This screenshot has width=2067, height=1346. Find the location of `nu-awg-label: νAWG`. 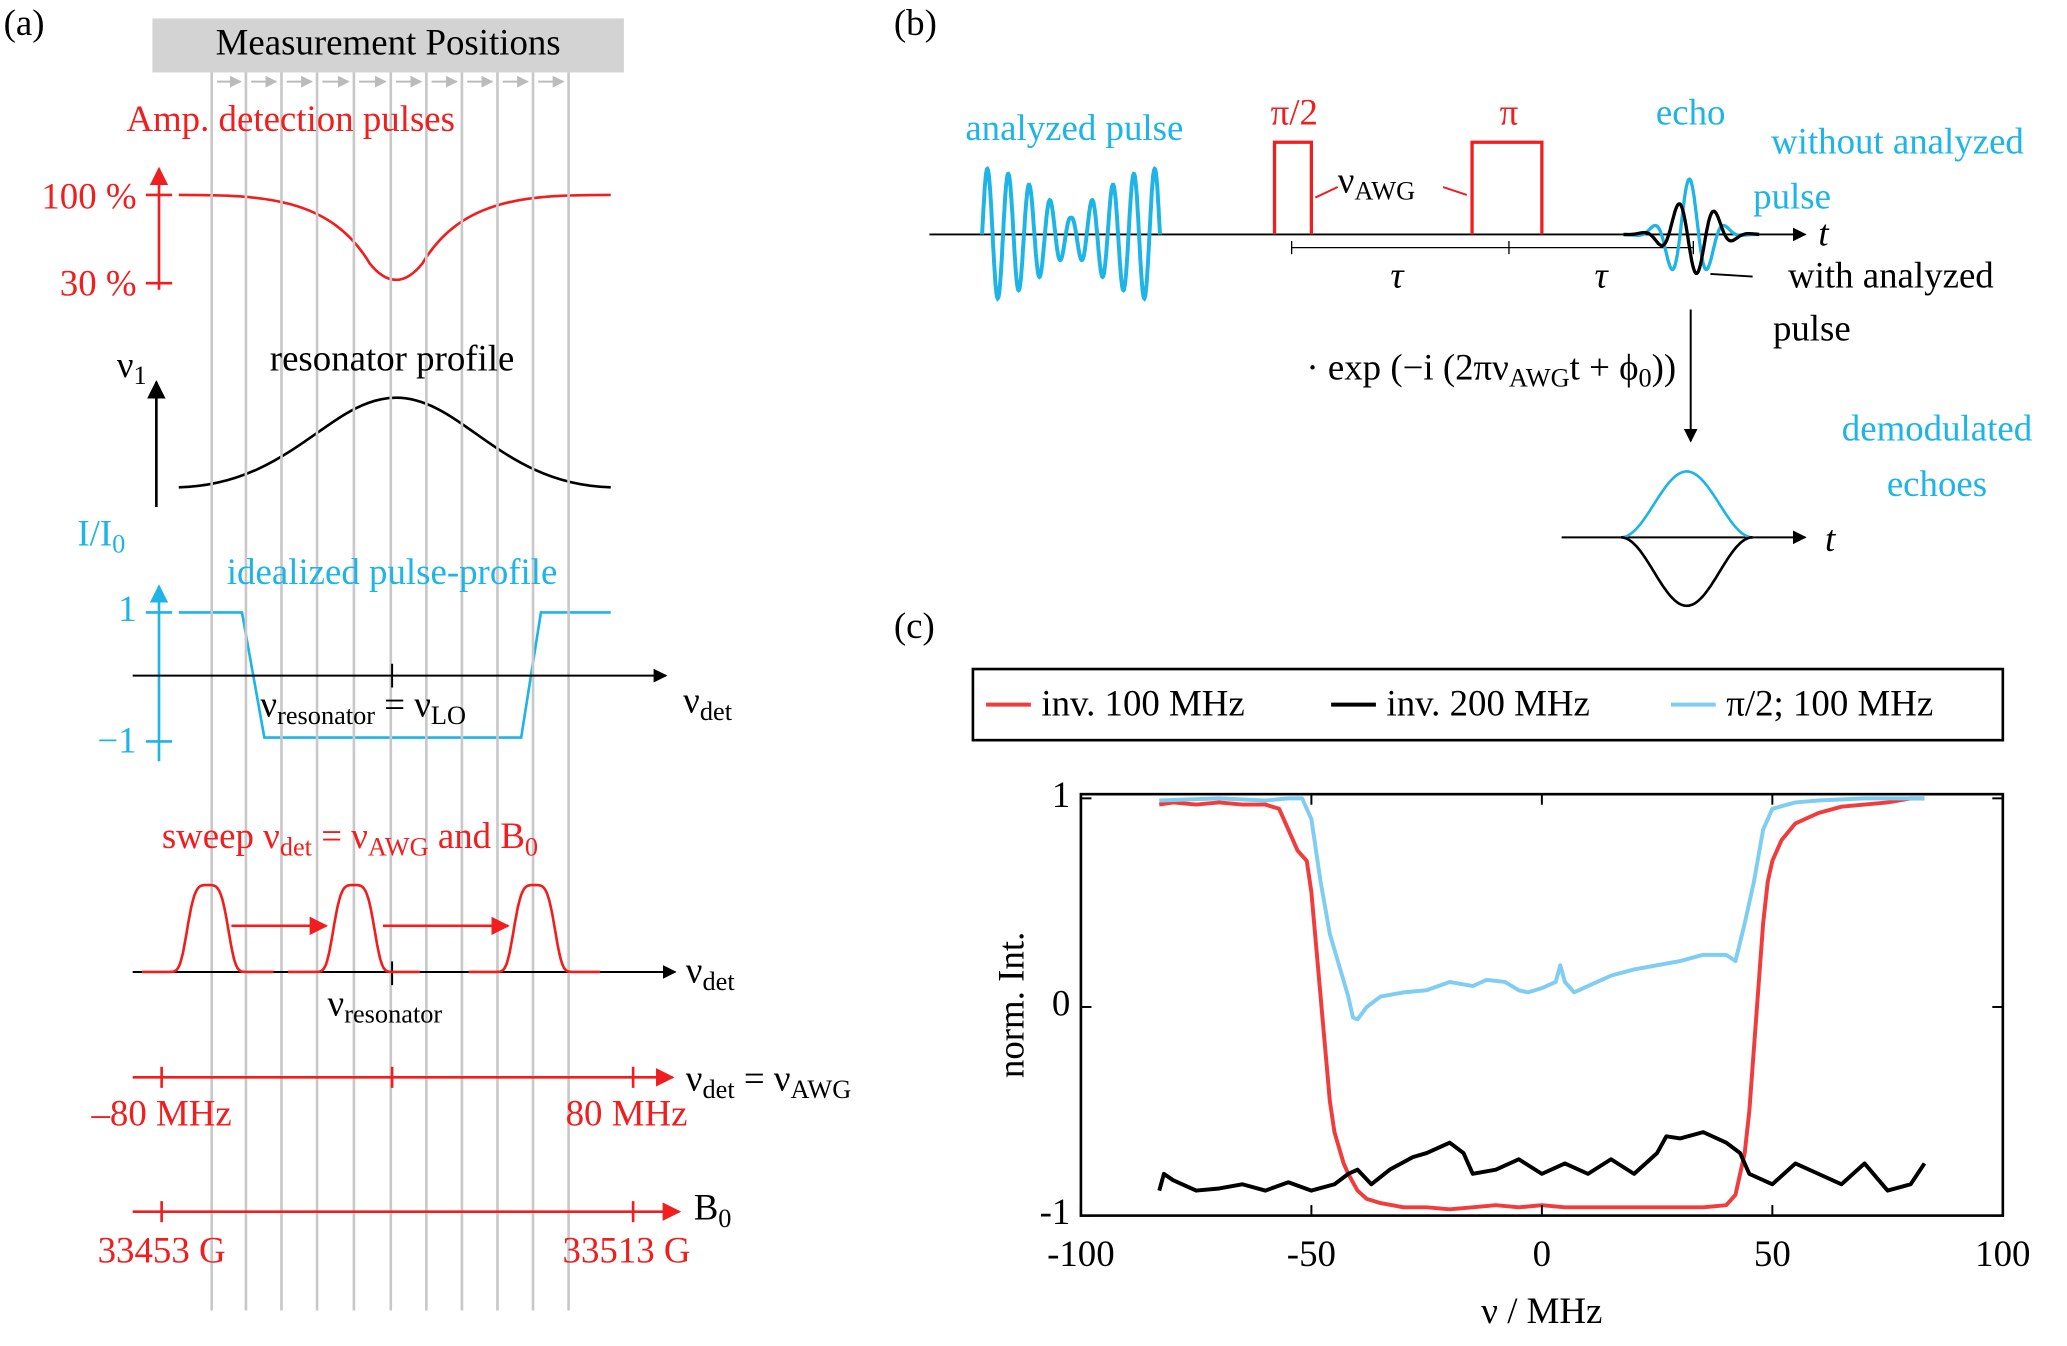

nu-awg-label: νAWG is located at coordinates (1376, 183).